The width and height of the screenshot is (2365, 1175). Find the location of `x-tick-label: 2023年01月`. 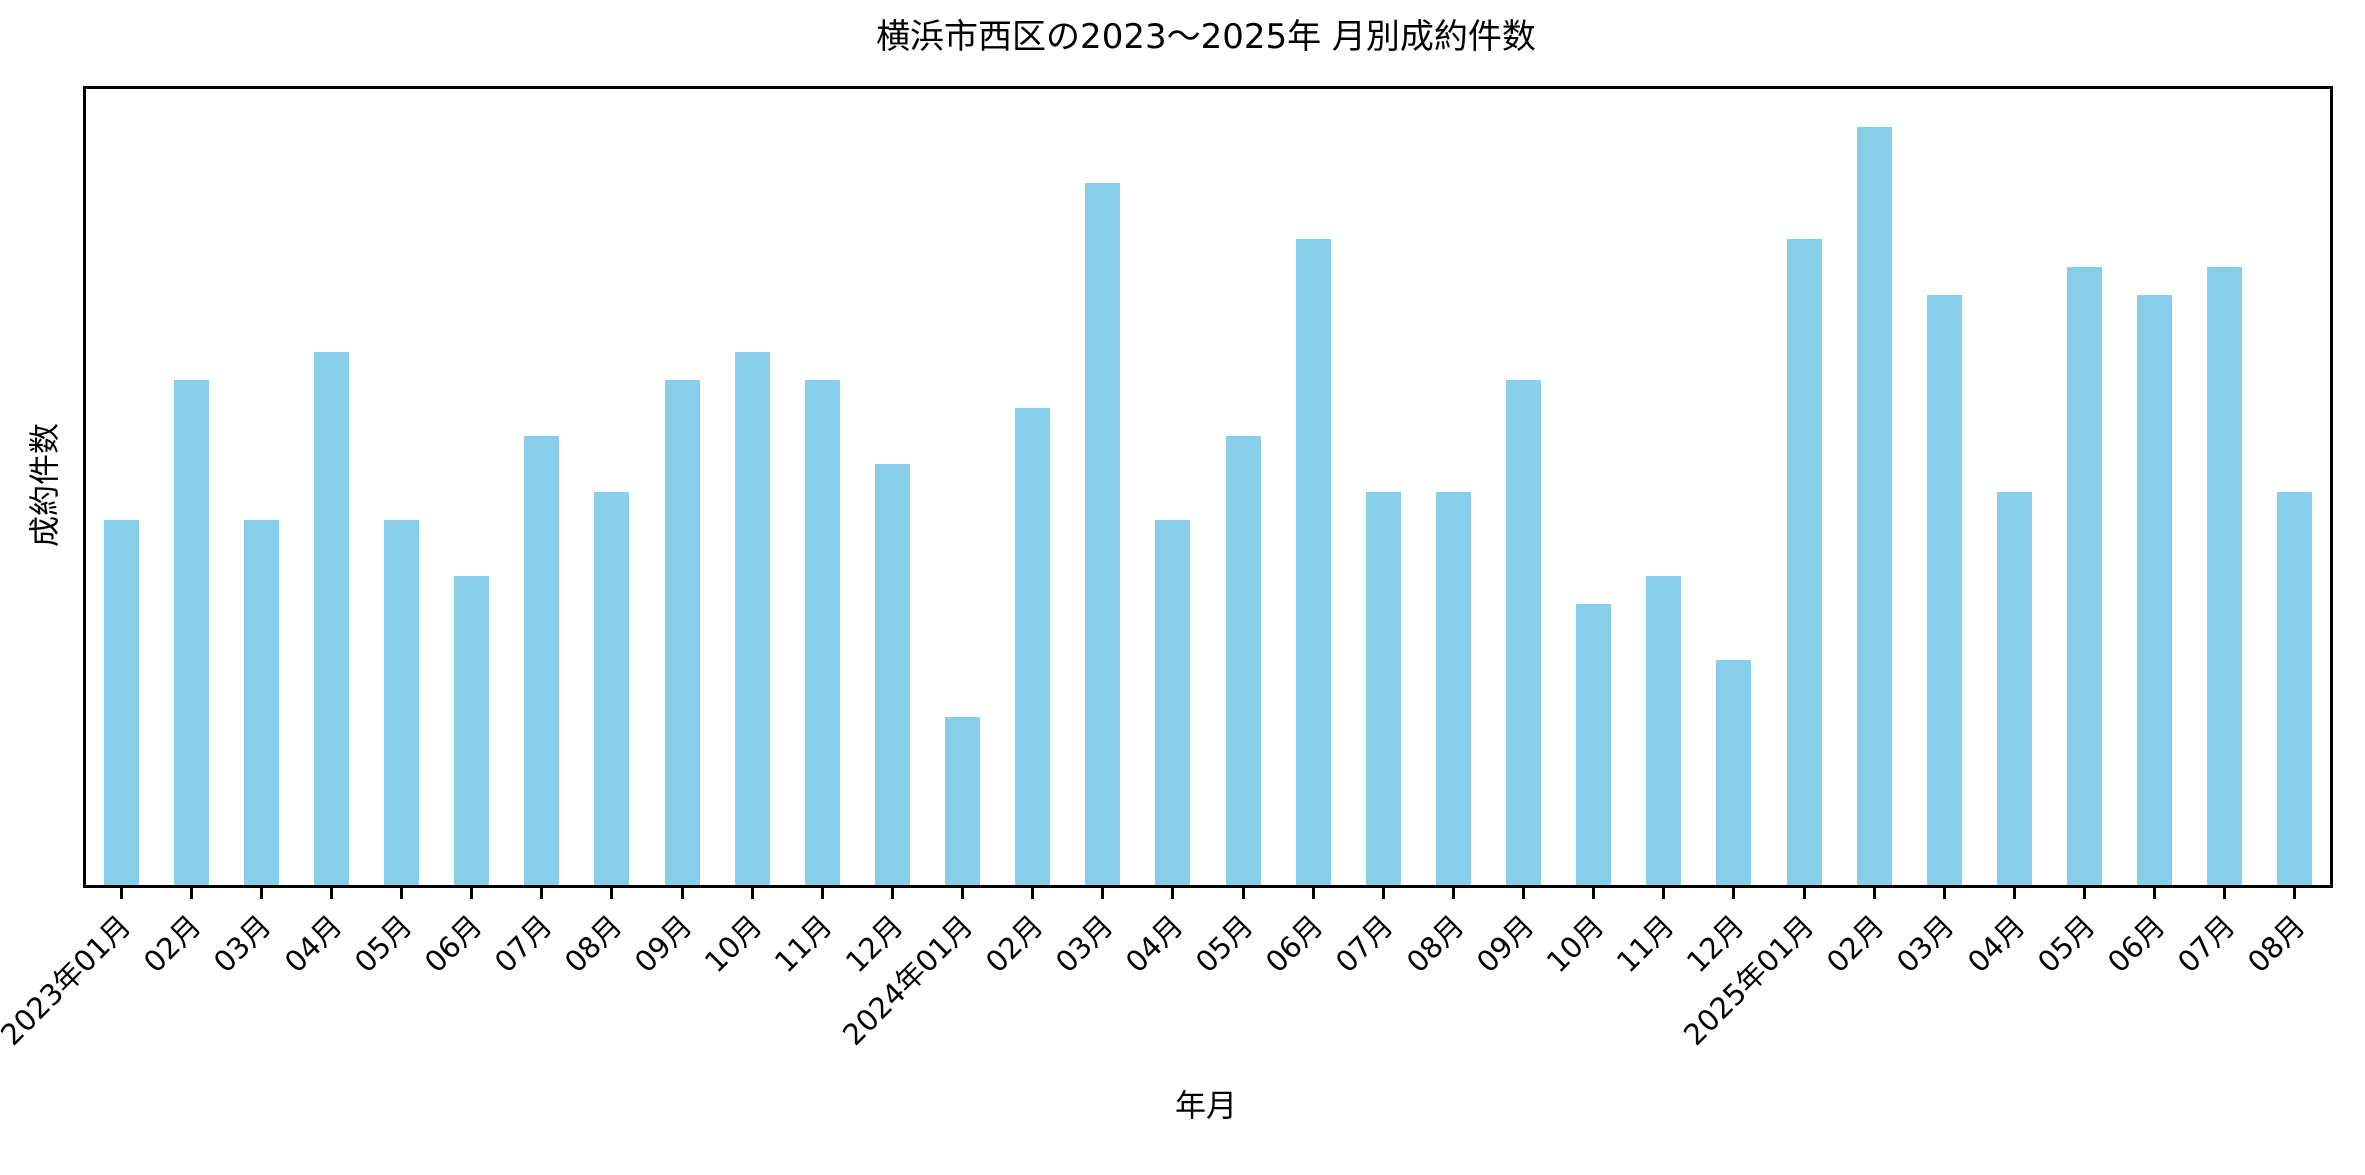

x-tick-label: 2023年01月 is located at coordinates (69, 980).